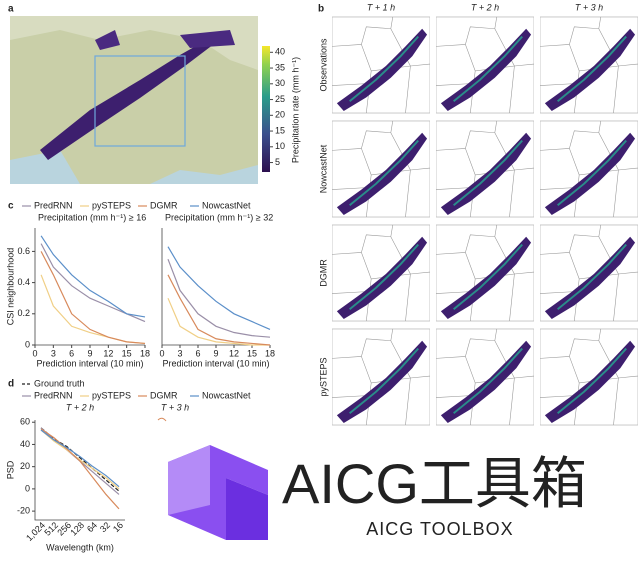 This screenshot has height=562, width=640. I want to click on colorbar-tick-label: 20, so click(280, 115).